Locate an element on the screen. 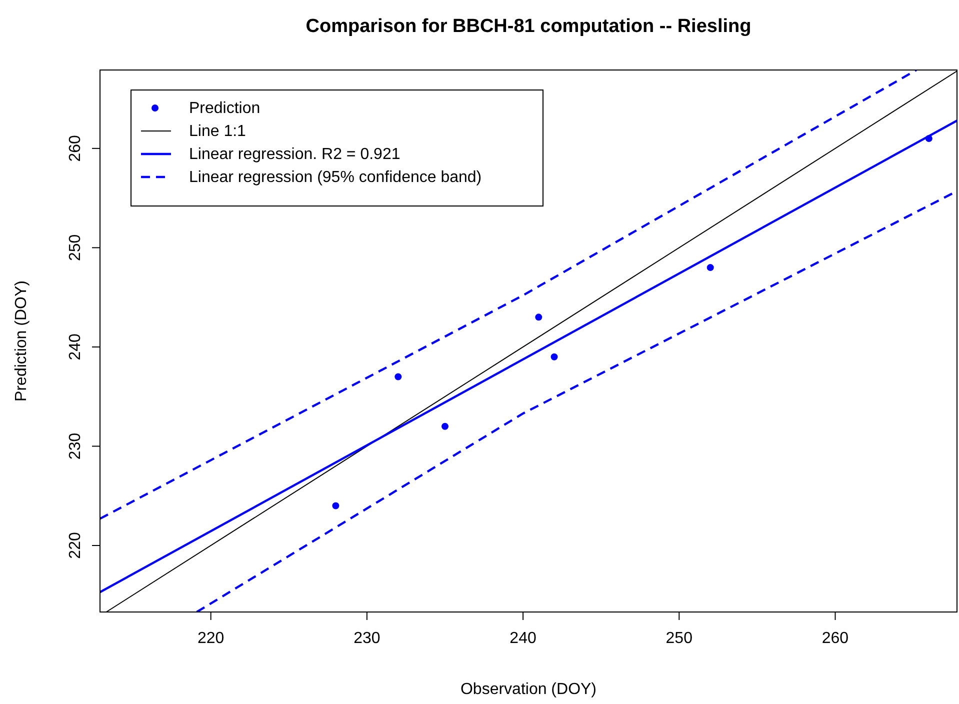  y-tick-label: 240 is located at coordinates (75, 347).